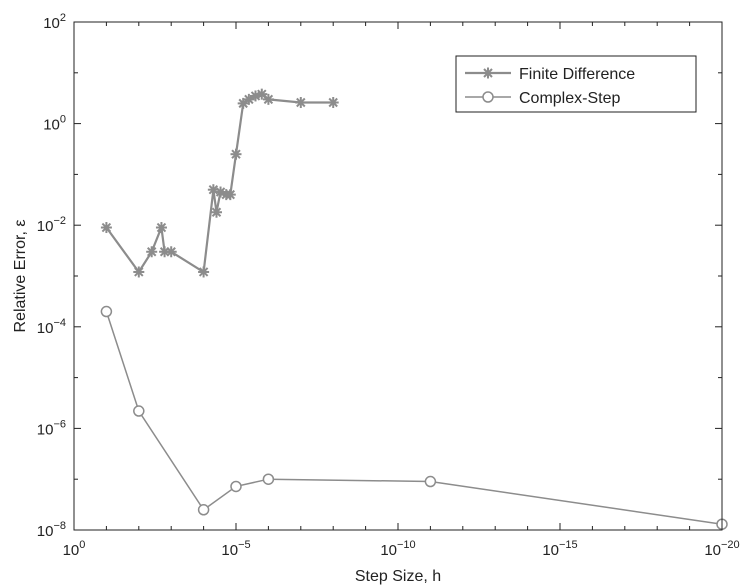  Describe the element at coordinates (63, 120) in the screenshot. I see `y-tick-label-exp: 0` at that location.